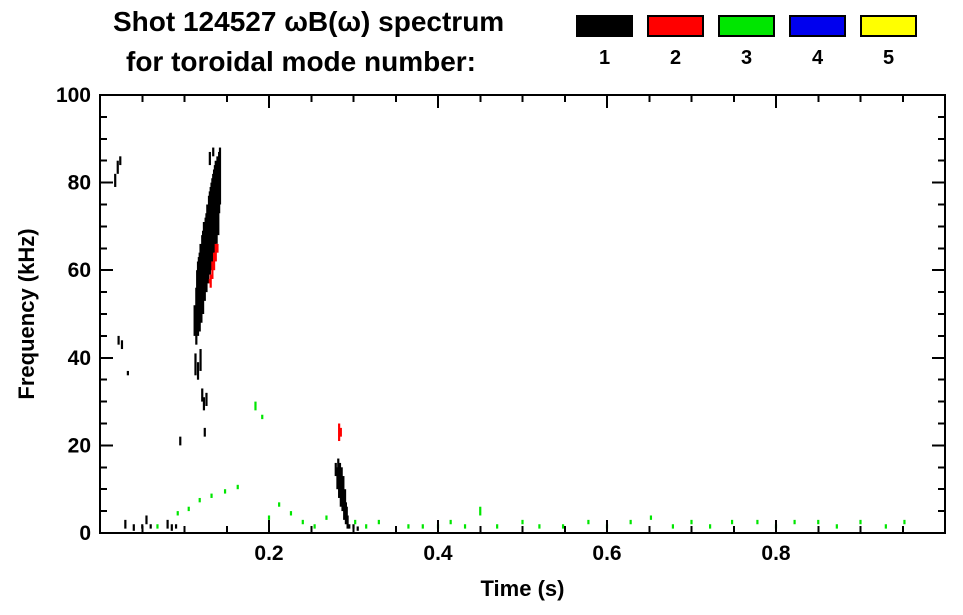  Describe the element at coordinates (888, 58) in the screenshot. I see `legend-label-mode-5: 5` at that location.